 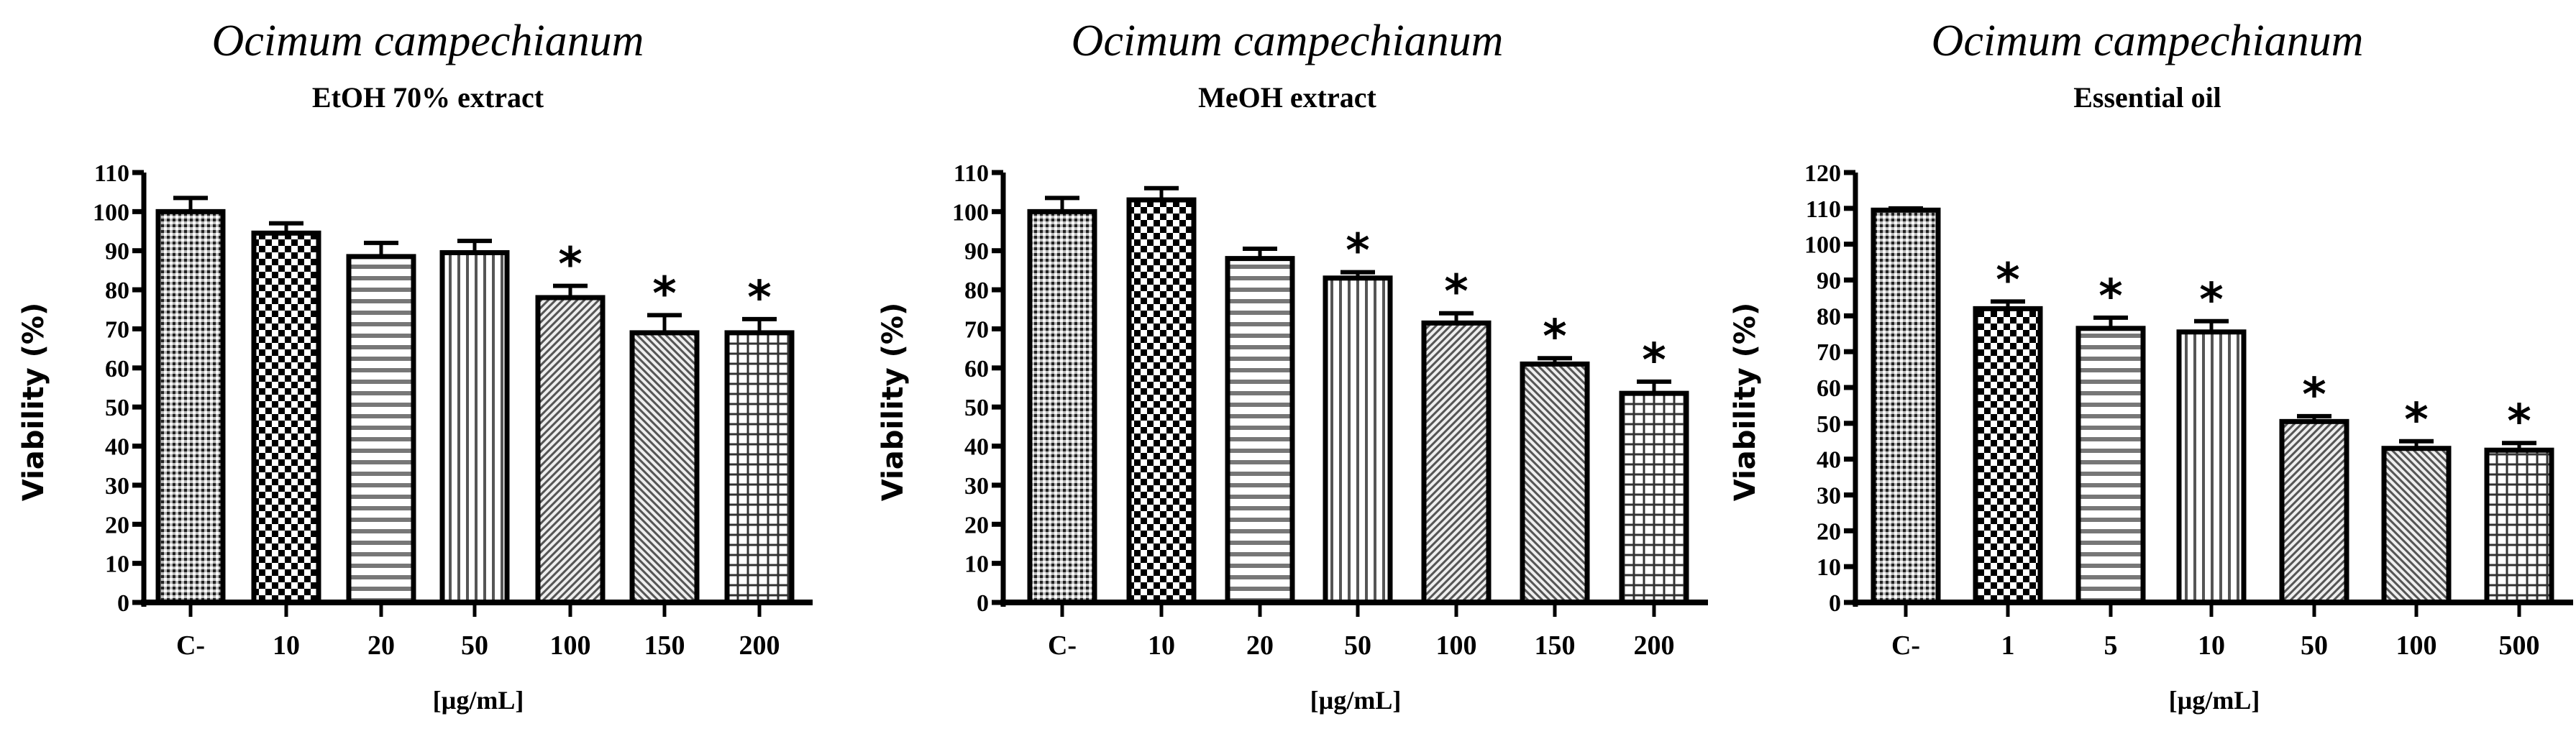 I want to click on x-tick-label: 5, so click(x=2111, y=645).